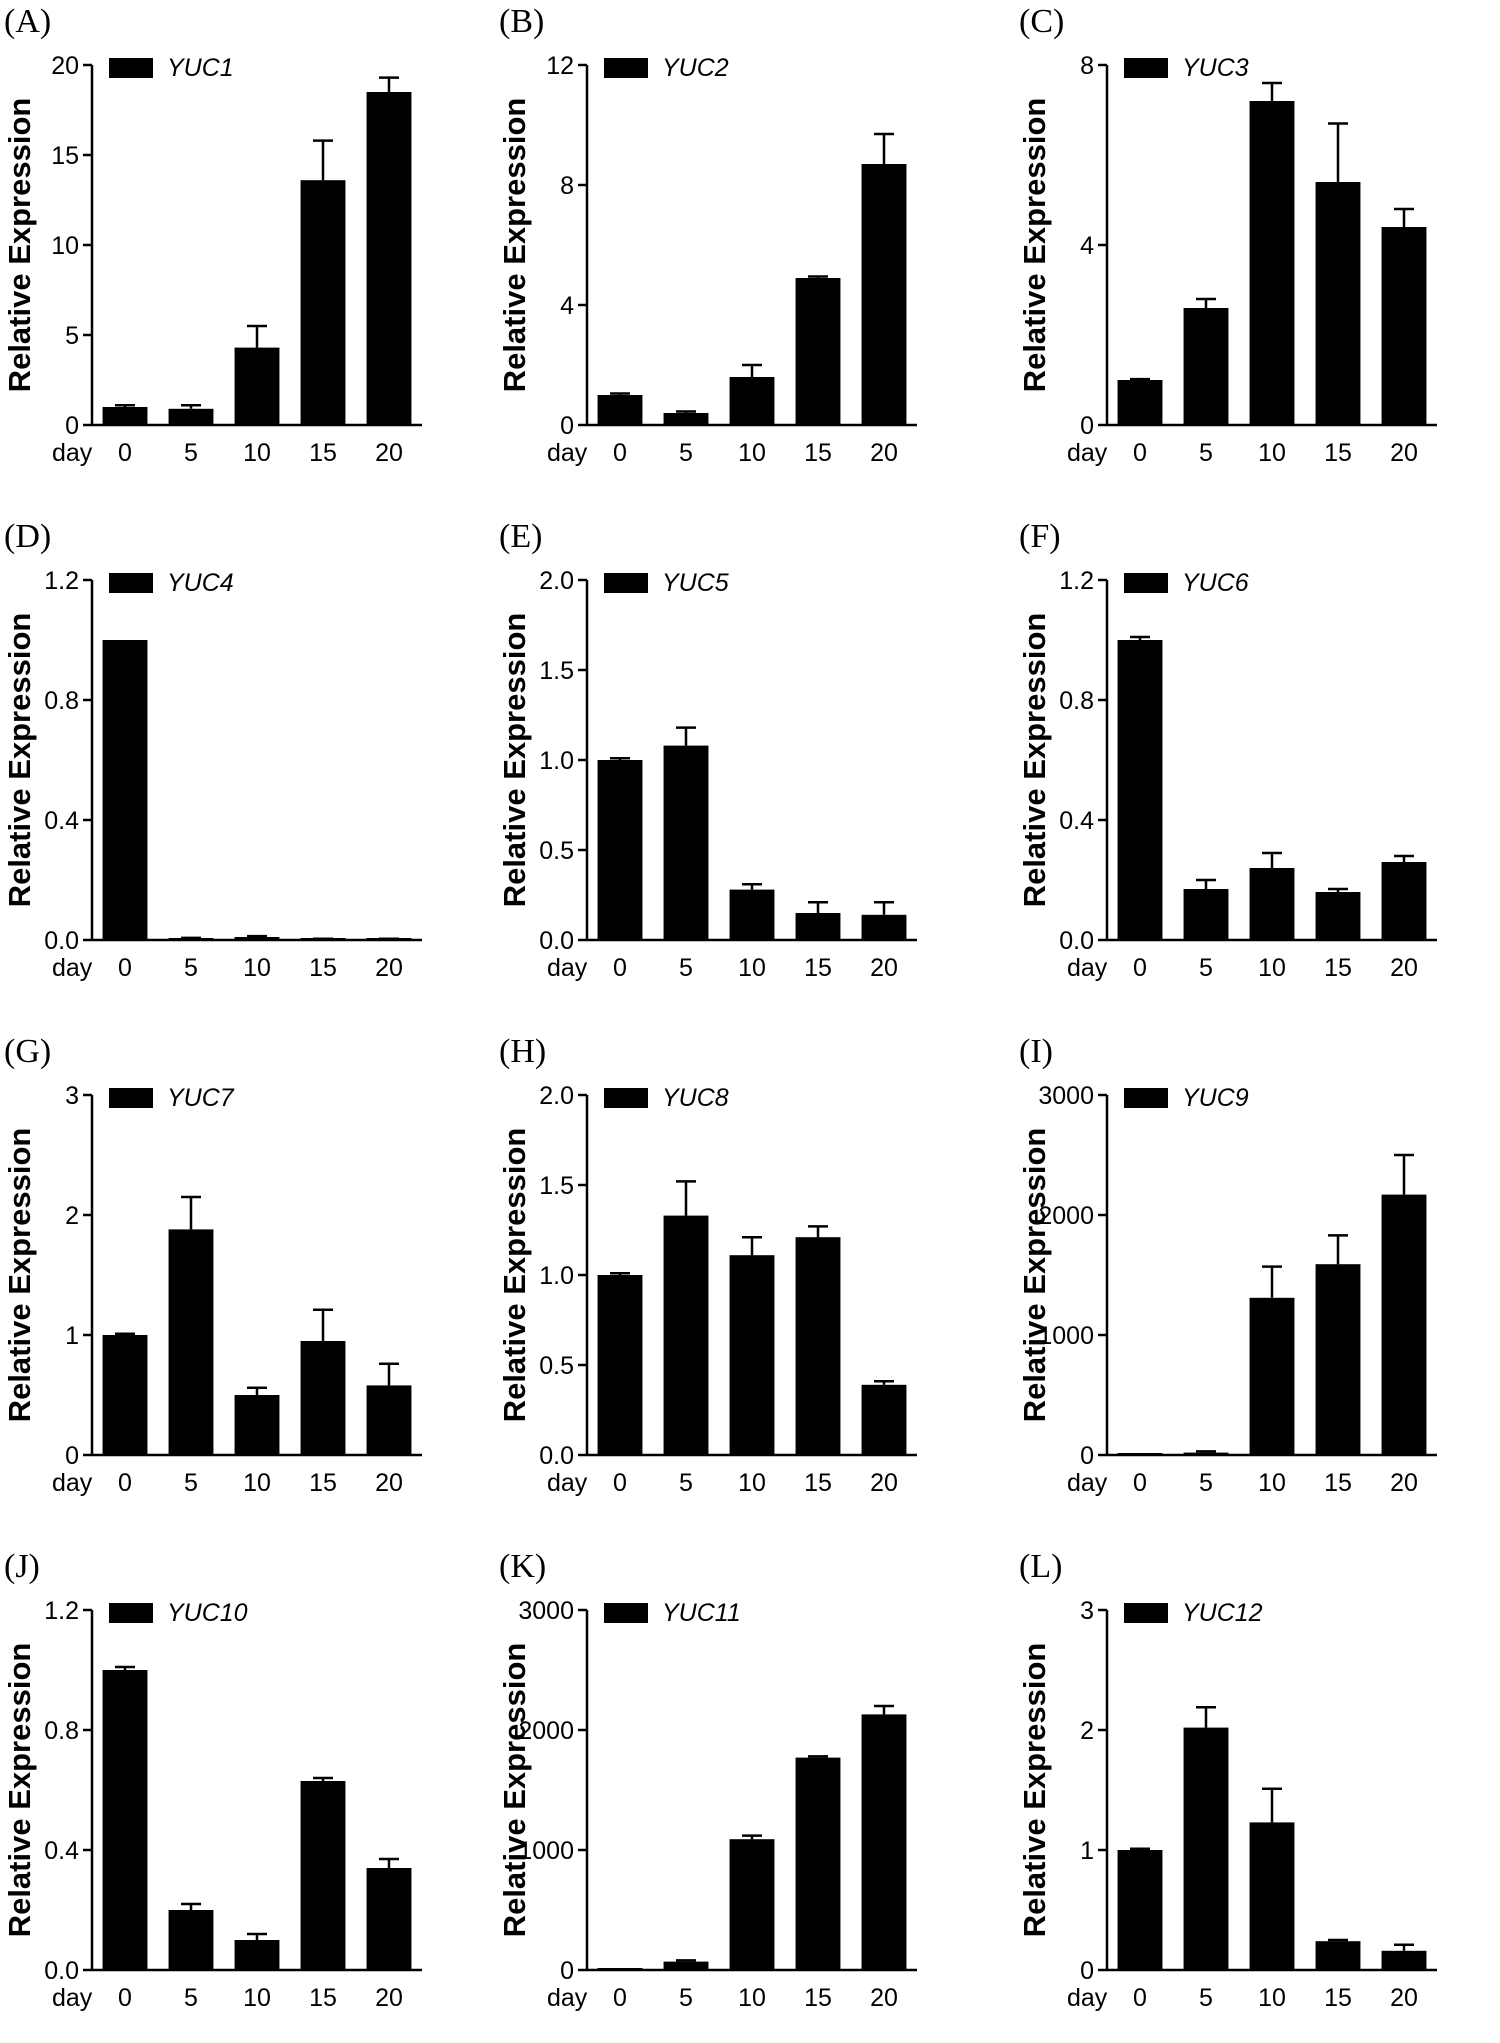 The width and height of the screenshot is (1500, 2043). Describe the element at coordinates (626, 1098) in the screenshot. I see `legend-swatch` at that location.